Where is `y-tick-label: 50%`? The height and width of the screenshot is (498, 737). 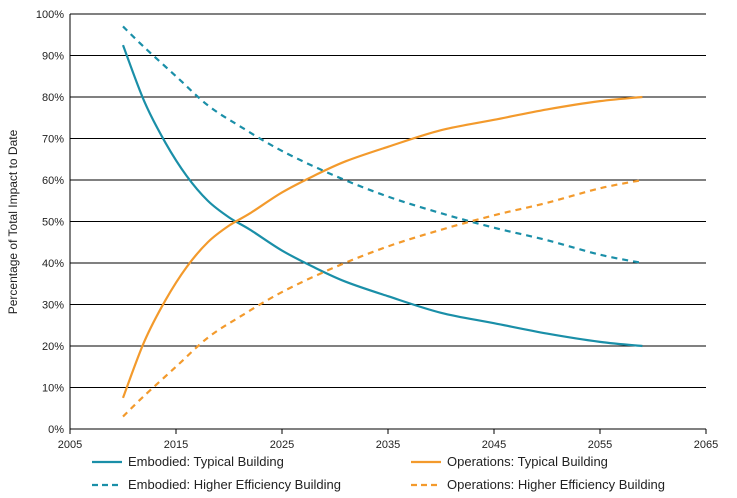
y-tick-label: 50% is located at coordinates (53, 223).